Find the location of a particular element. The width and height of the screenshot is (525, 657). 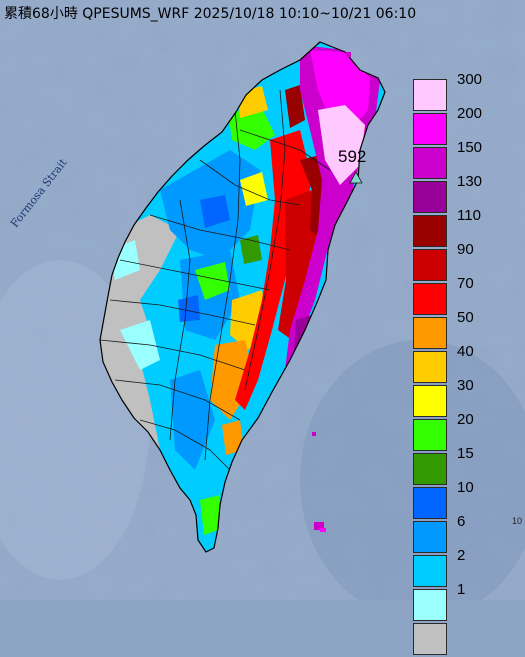

rain-zone-20mm-south is located at coordinates (210, 515).